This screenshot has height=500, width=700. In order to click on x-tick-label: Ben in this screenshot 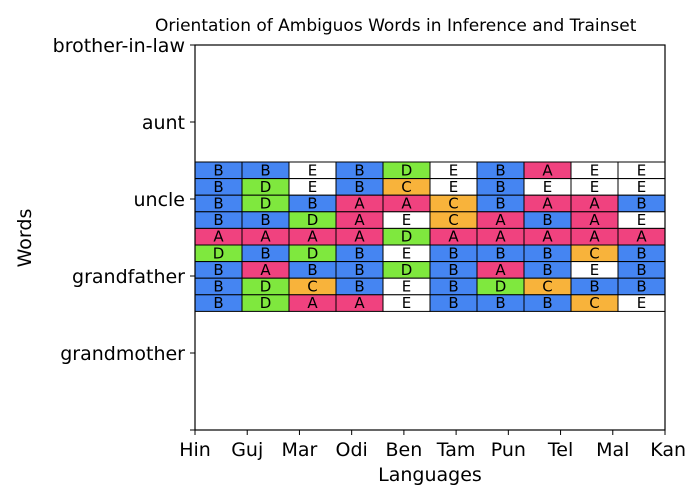, I will do `click(403, 450)`.